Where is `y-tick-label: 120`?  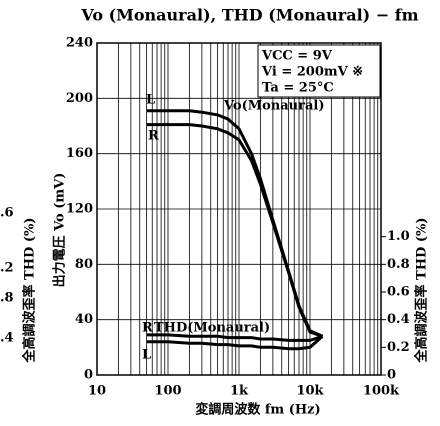
y-tick-label: 120 is located at coordinates (79, 209).